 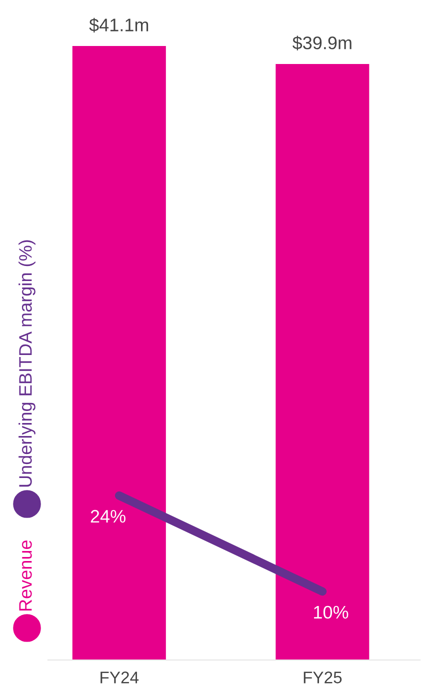 What do you see at coordinates (27, 363) in the screenshot?
I see `text: Underlying EBITDA margin (%)` at bounding box center [27, 363].